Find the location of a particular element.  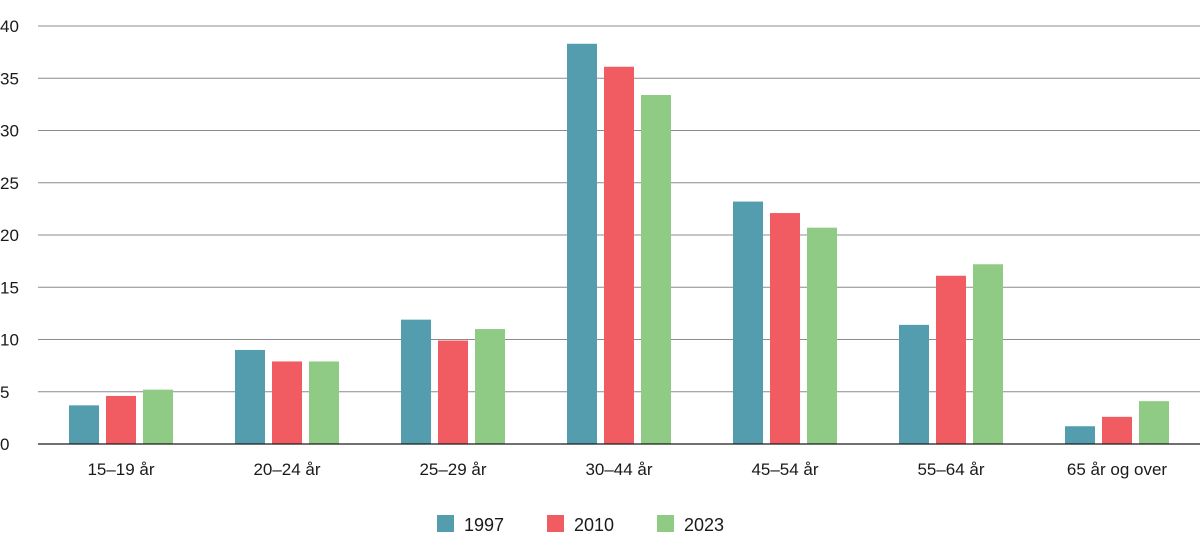

x-tick-label: 30–44 år is located at coordinates (618, 469).